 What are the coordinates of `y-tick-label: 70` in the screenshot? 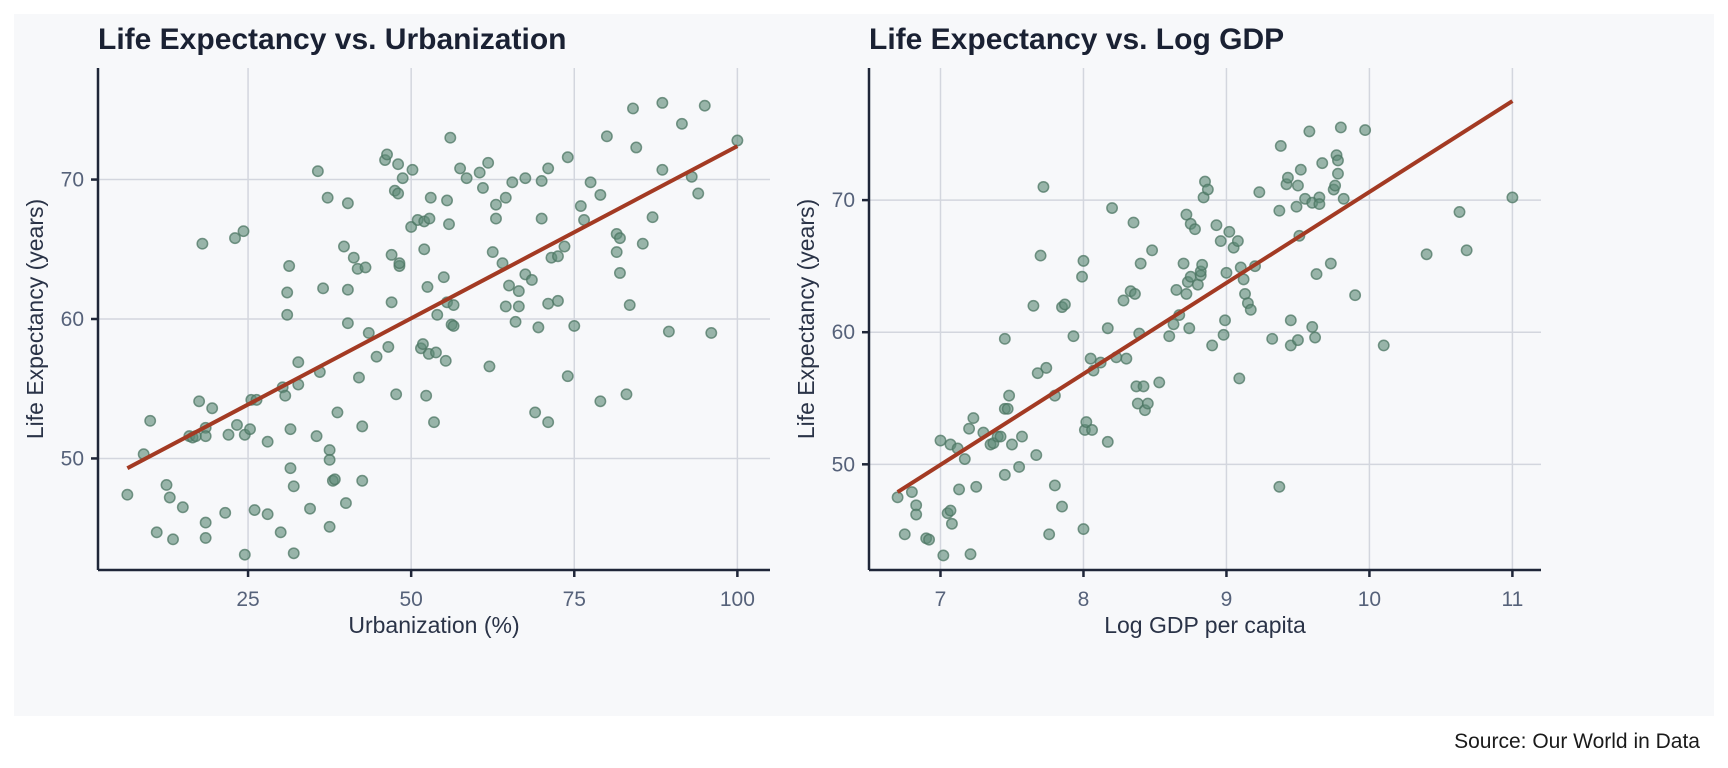 It's located at (843, 200).